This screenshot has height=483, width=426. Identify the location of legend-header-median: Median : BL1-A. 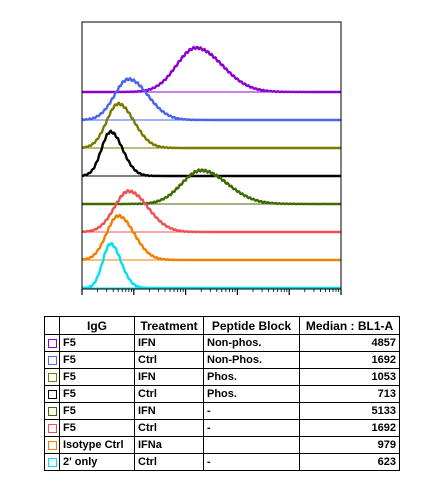
(349, 325).